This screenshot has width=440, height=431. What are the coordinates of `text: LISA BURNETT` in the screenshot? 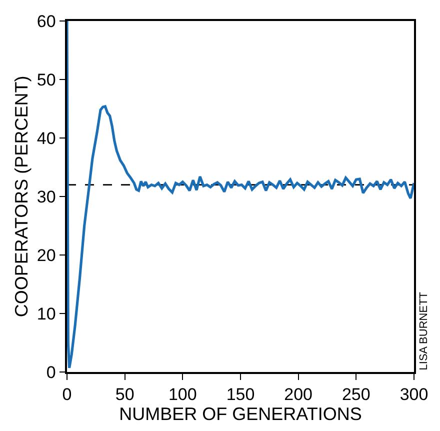 It's located at (424, 331).